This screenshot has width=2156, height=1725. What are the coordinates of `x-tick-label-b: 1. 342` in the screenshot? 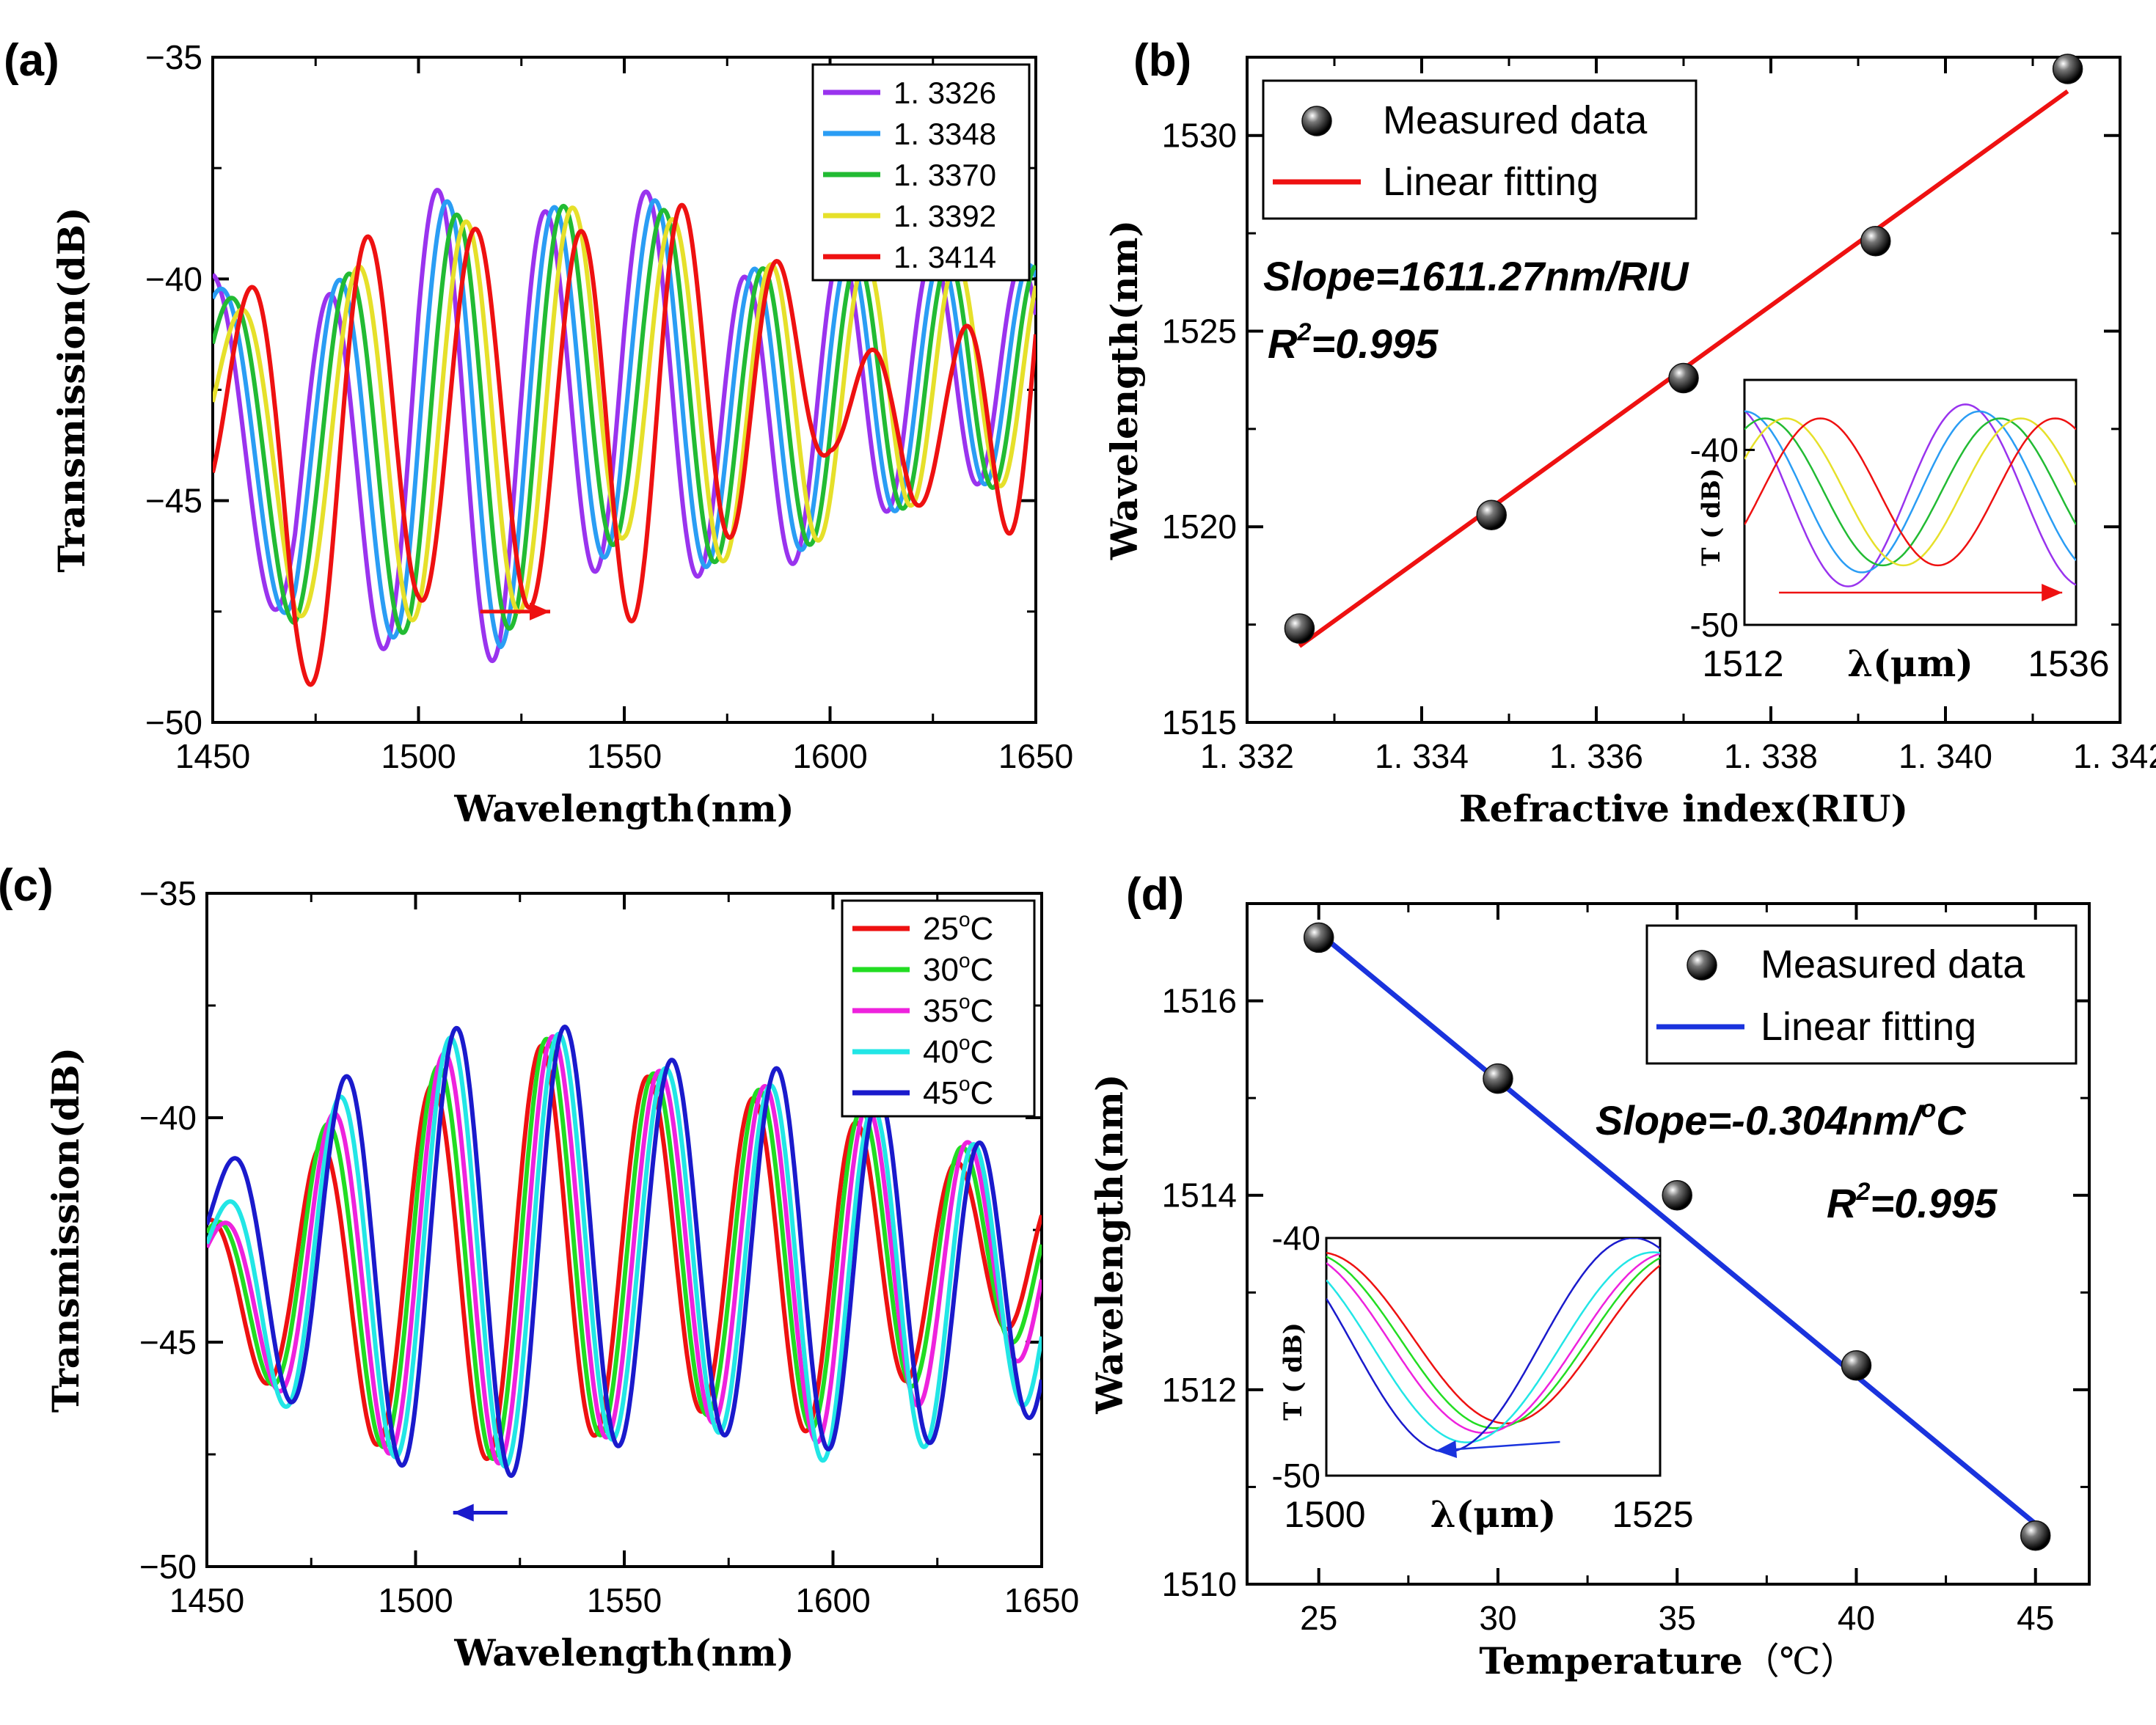 It's located at (2114, 756).